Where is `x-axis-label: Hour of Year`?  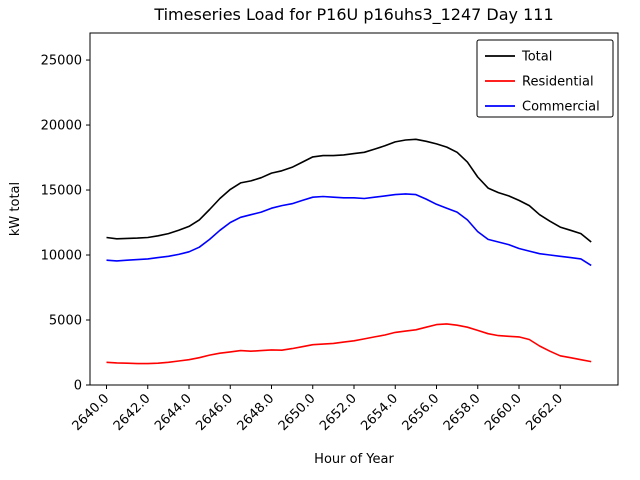 x-axis-label: Hour of Year is located at coordinates (354, 459).